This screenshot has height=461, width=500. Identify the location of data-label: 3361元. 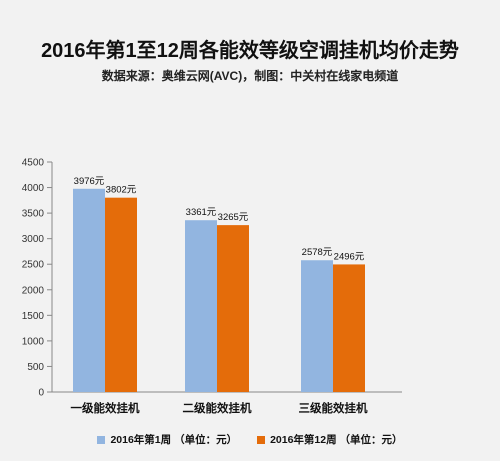
(201, 212).